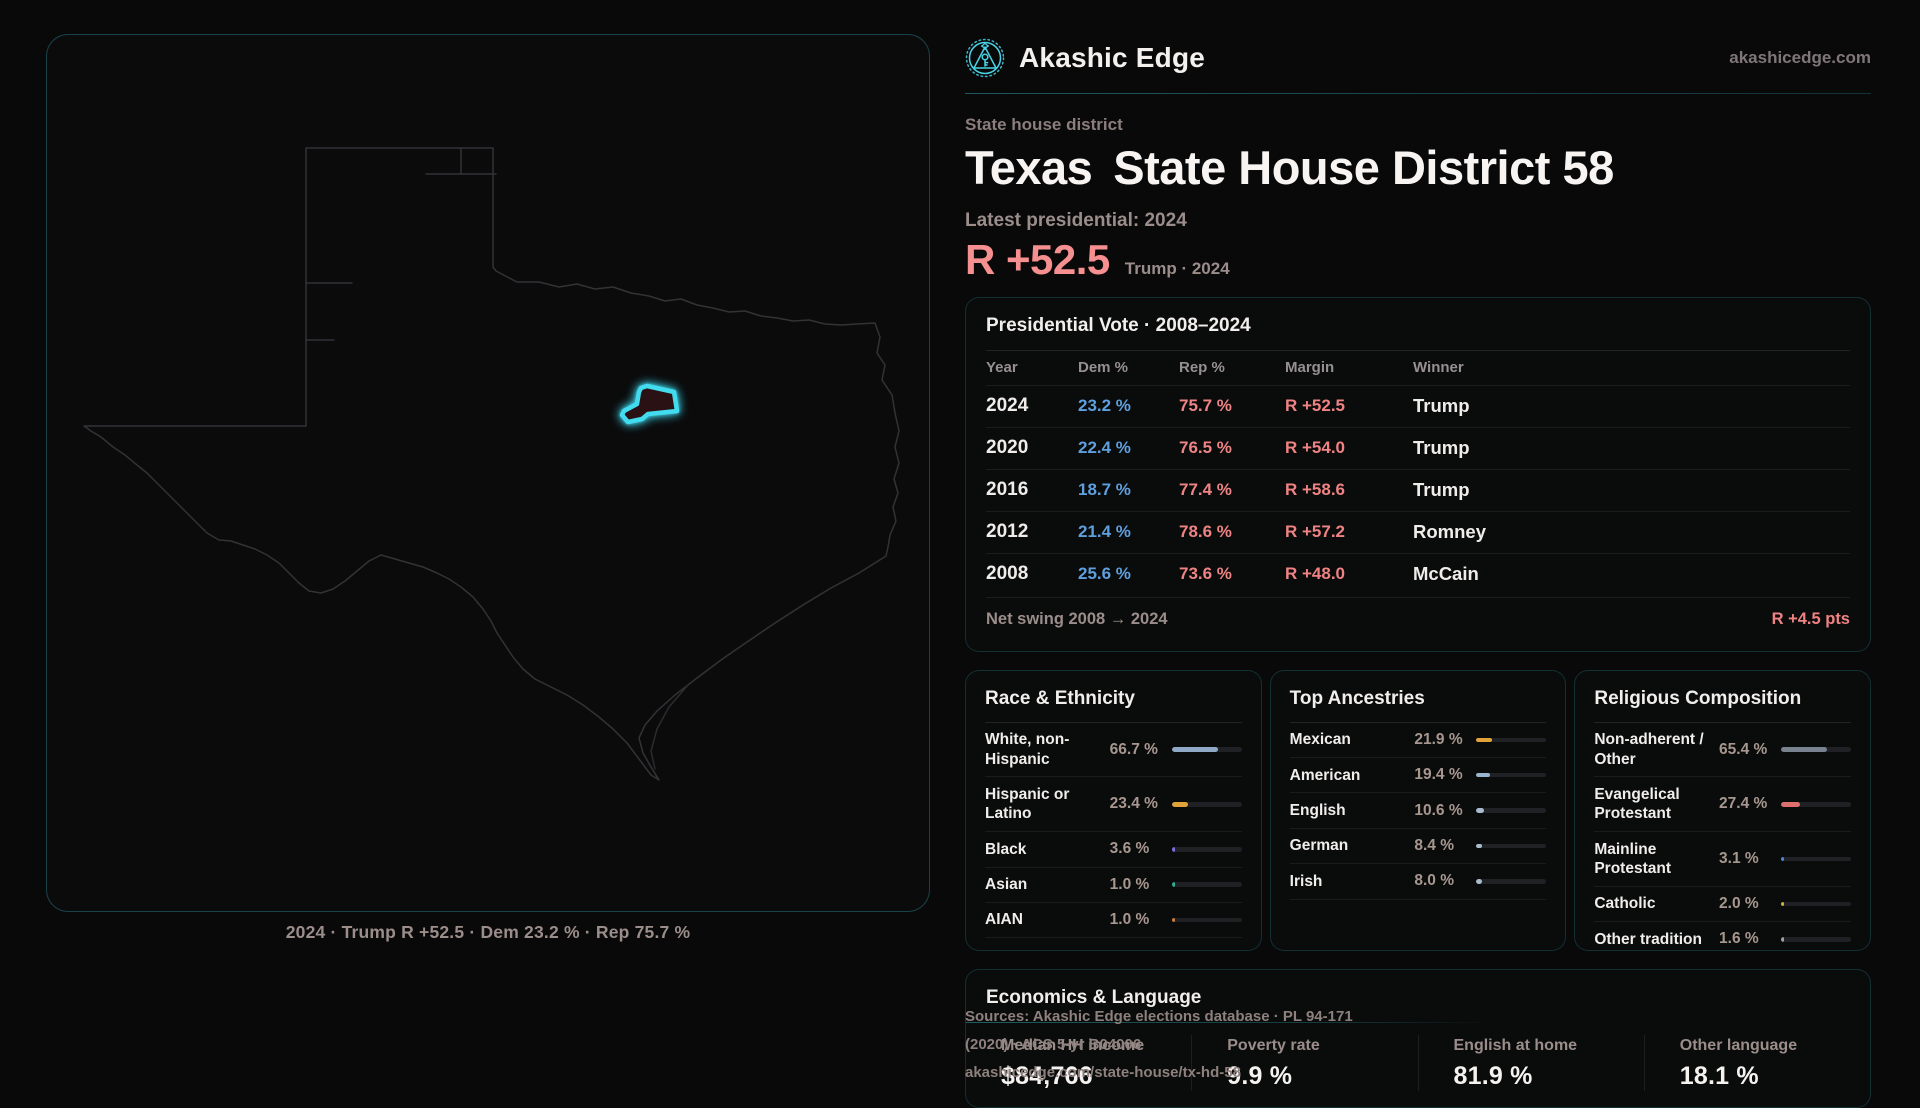  I want to click on stat-row: Asian 1.0 %, so click(1113, 885).